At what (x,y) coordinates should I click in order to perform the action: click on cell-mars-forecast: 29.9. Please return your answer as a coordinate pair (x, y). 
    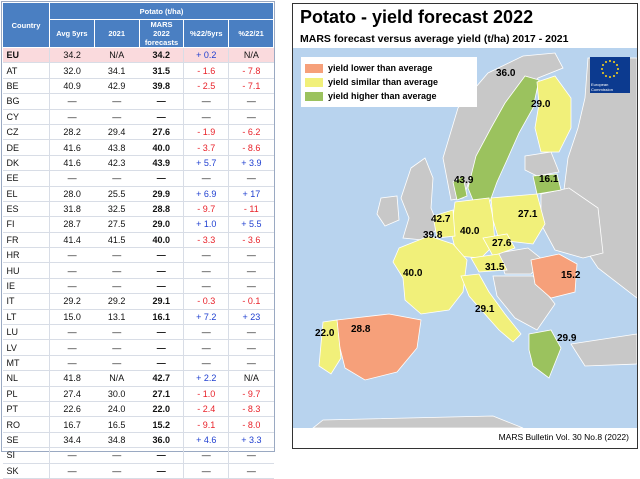
    Looking at the image, I should click on (161, 194).